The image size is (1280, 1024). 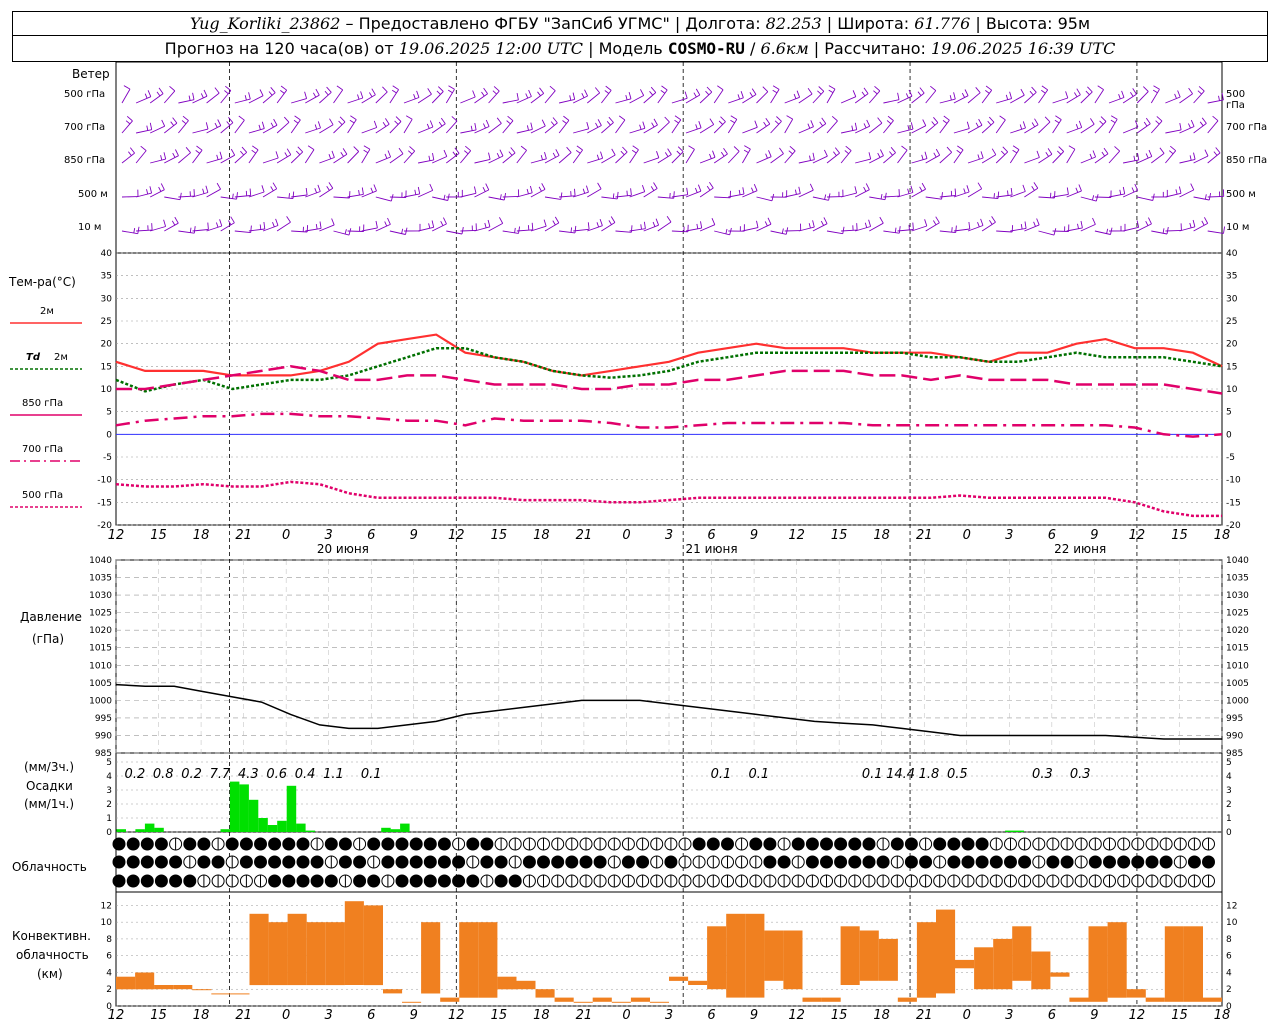 I want to click on series-td-line, so click(x=669, y=369).